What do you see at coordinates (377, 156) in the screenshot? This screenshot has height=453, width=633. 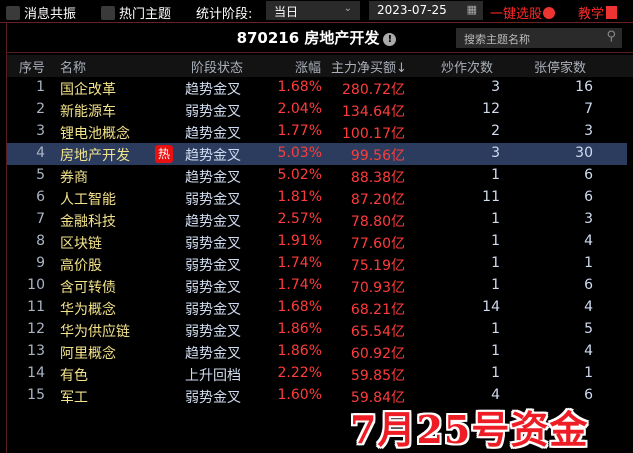 I see `row-amount: 99.56亿` at bounding box center [377, 156].